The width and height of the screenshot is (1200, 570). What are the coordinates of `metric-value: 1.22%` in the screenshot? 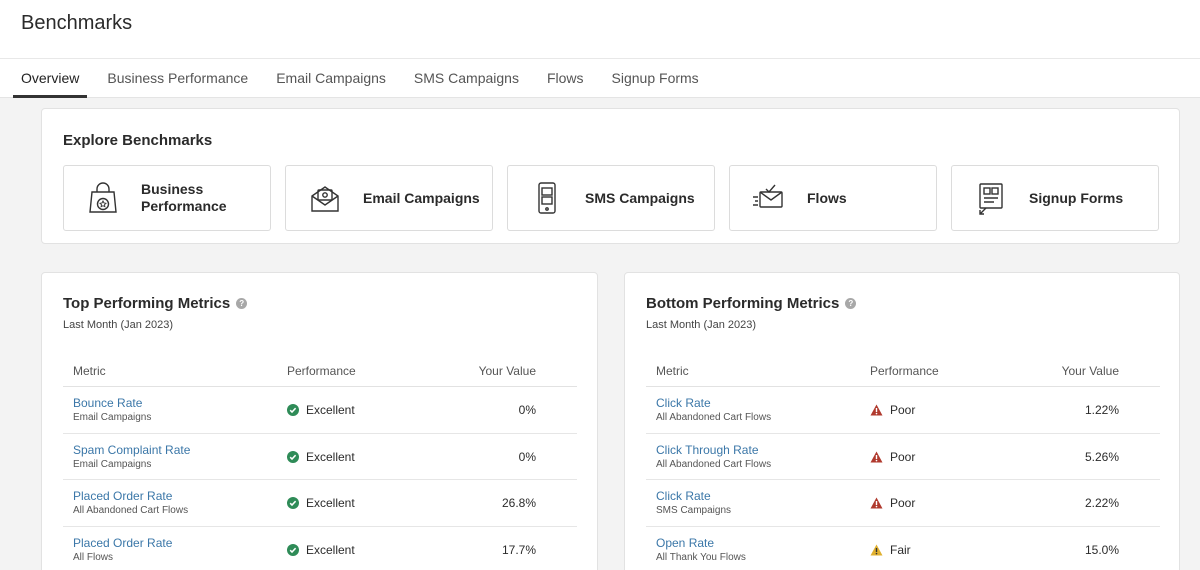 It's located at (1101, 410).